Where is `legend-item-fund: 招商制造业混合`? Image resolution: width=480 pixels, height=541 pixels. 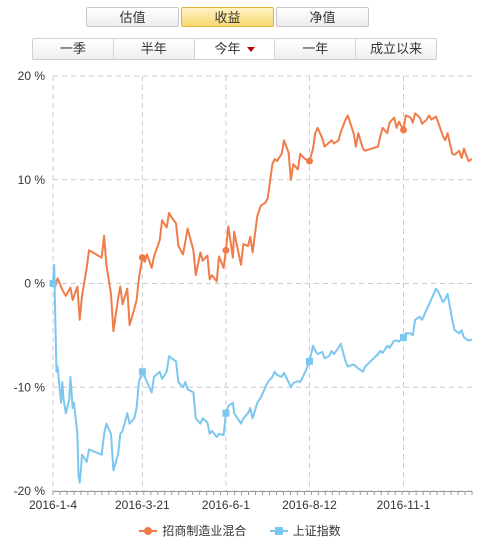 legend-item-fund: 招商制造业混合 is located at coordinates (192, 530).